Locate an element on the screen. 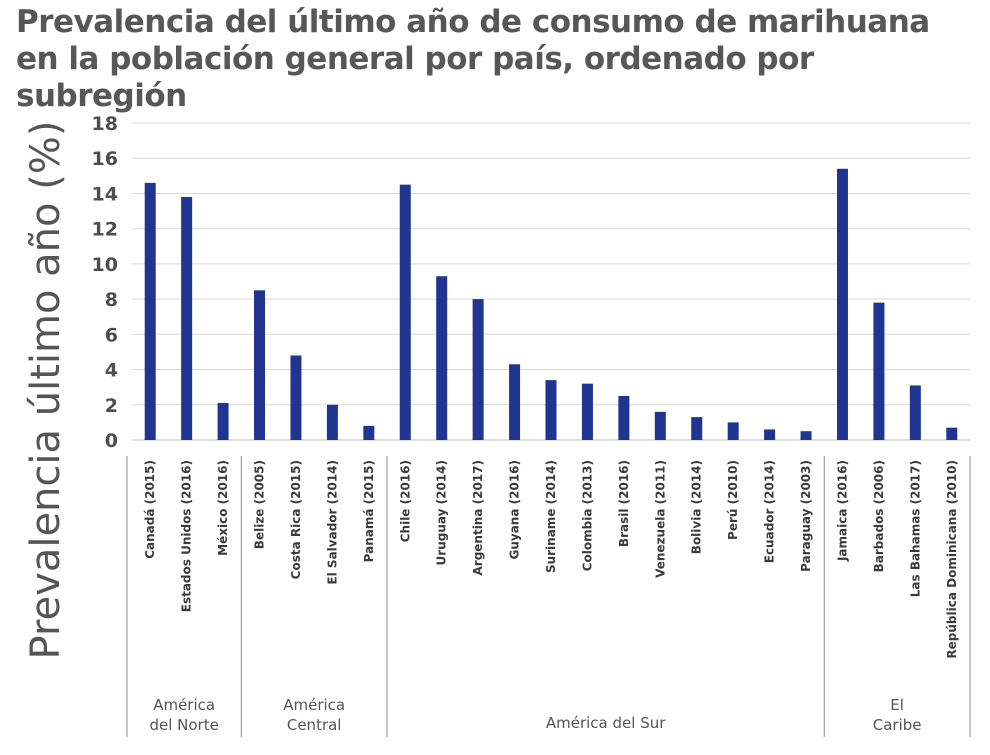 The height and width of the screenshot is (755, 990). x-tick-label: México (2016) is located at coordinates (223, 508).